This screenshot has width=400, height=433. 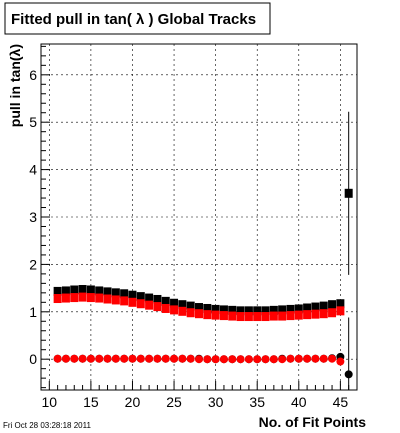 What do you see at coordinates (91, 402) in the screenshot?
I see `x-tick-label: 15` at bounding box center [91, 402].